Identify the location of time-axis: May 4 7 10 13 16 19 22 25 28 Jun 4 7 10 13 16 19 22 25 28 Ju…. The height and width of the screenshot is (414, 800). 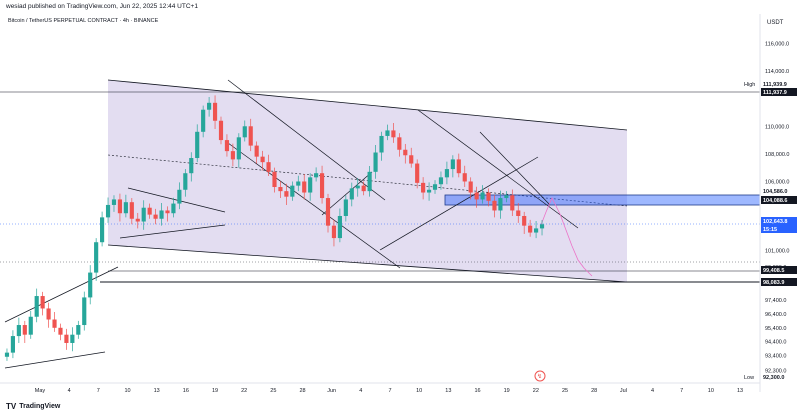
(380, 388).